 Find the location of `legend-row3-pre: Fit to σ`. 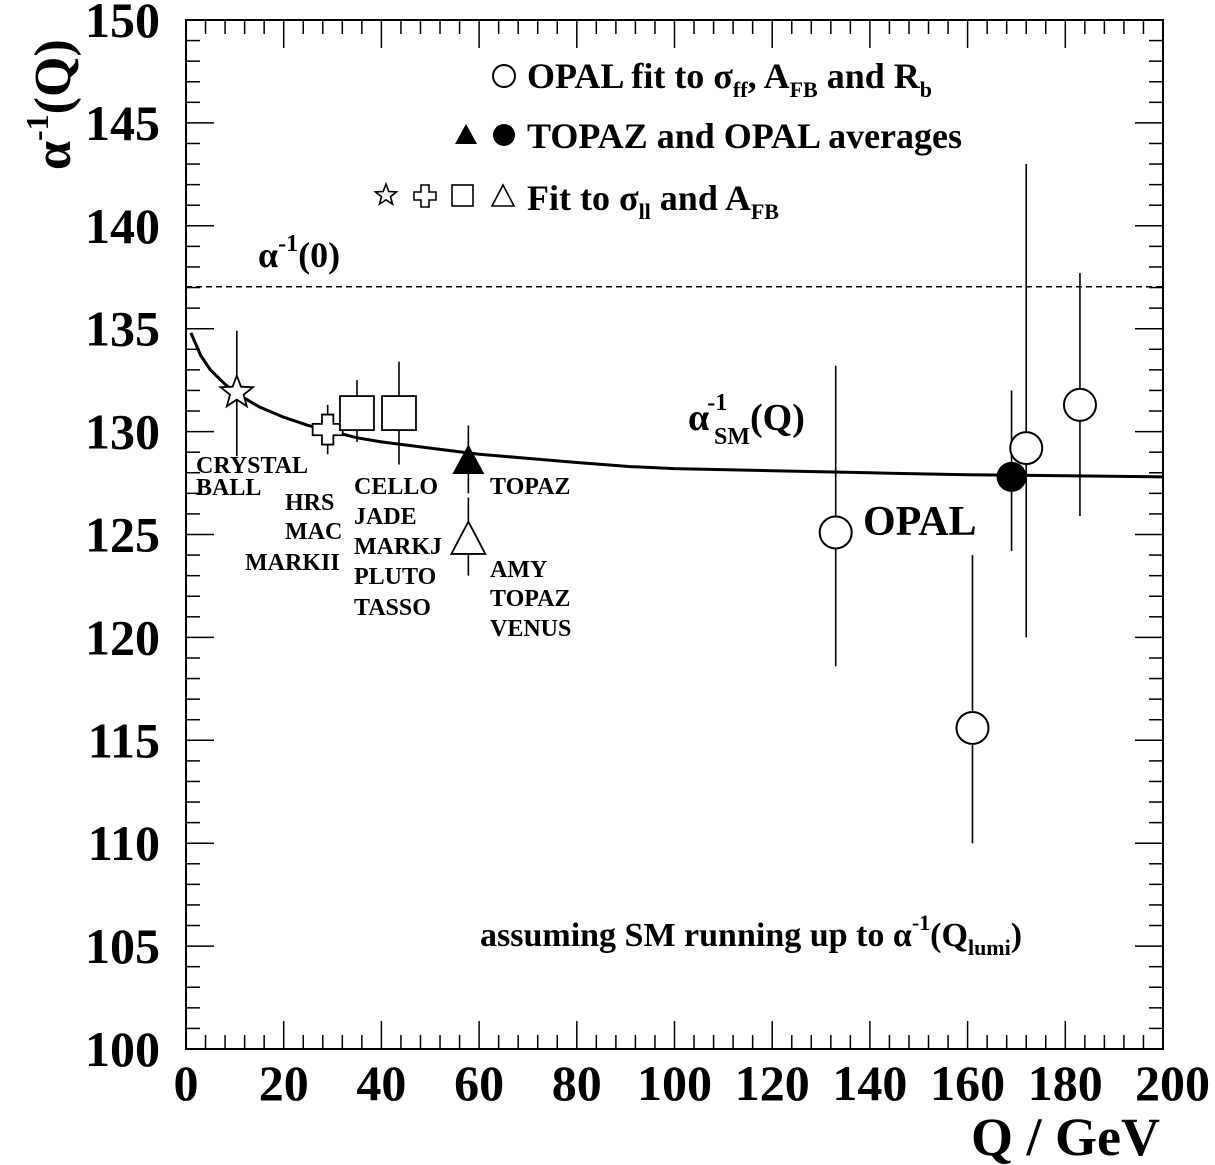

legend-row3-pre: Fit to σ is located at coordinates (583, 198).